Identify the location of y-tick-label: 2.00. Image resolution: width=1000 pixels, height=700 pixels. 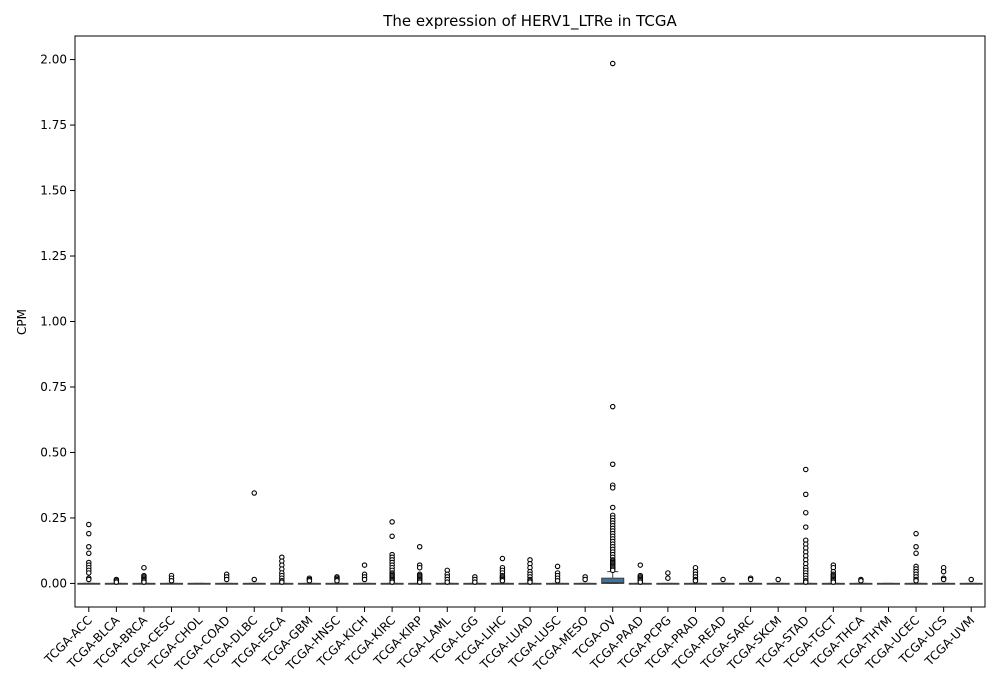
(53, 60).